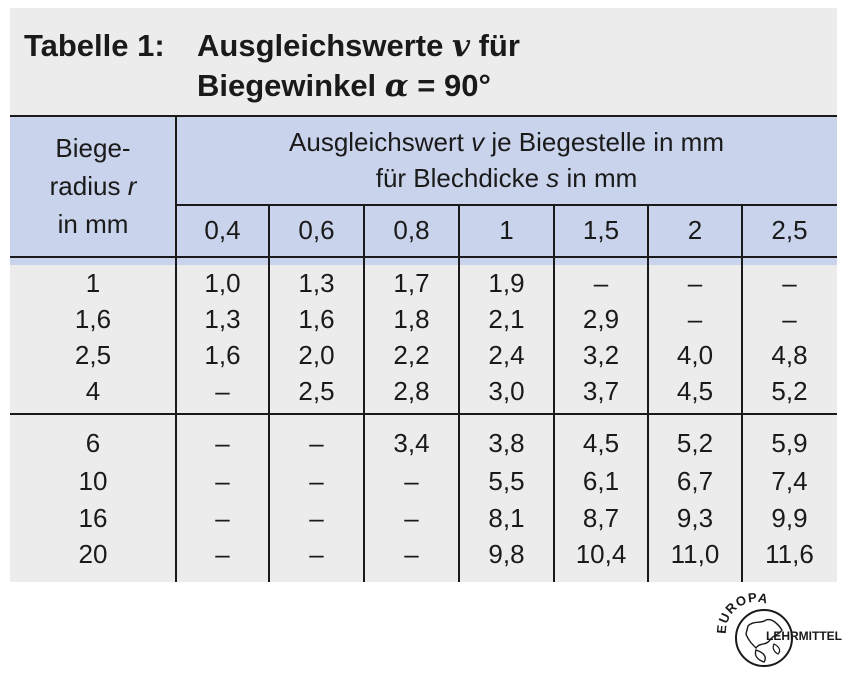 This screenshot has width=848, height=679. Describe the element at coordinates (411, 283) in the screenshot. I see `value-cell: 1,7` at that location.